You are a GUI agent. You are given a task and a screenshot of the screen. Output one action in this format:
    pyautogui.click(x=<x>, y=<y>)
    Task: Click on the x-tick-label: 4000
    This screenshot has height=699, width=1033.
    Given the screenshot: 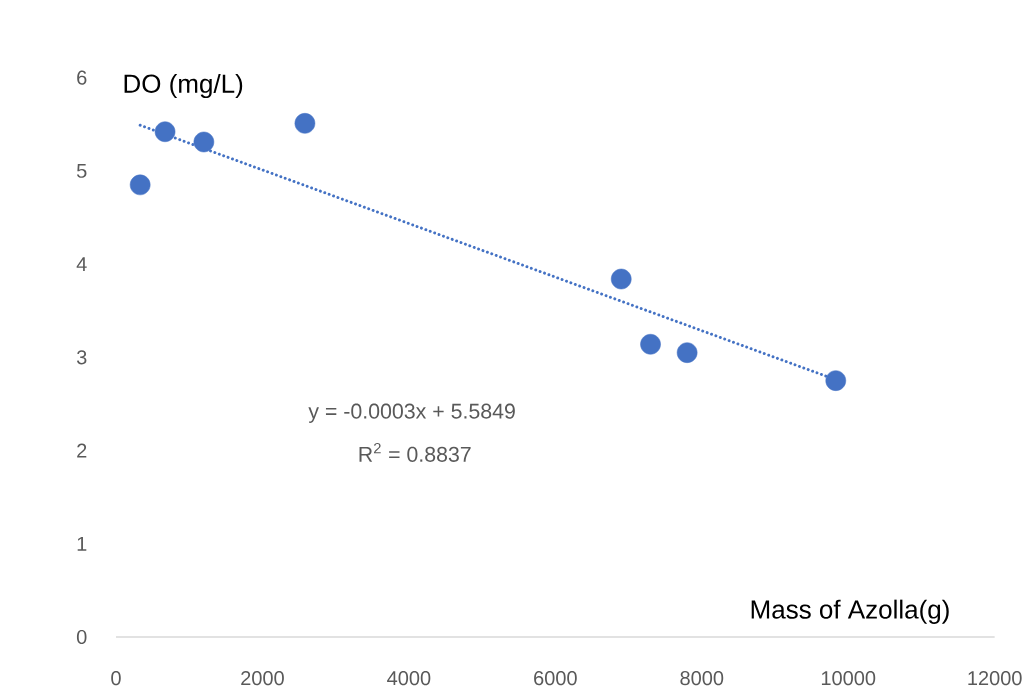 What is the action you would take?
    pyautogui.click(x=409, y=678)
    